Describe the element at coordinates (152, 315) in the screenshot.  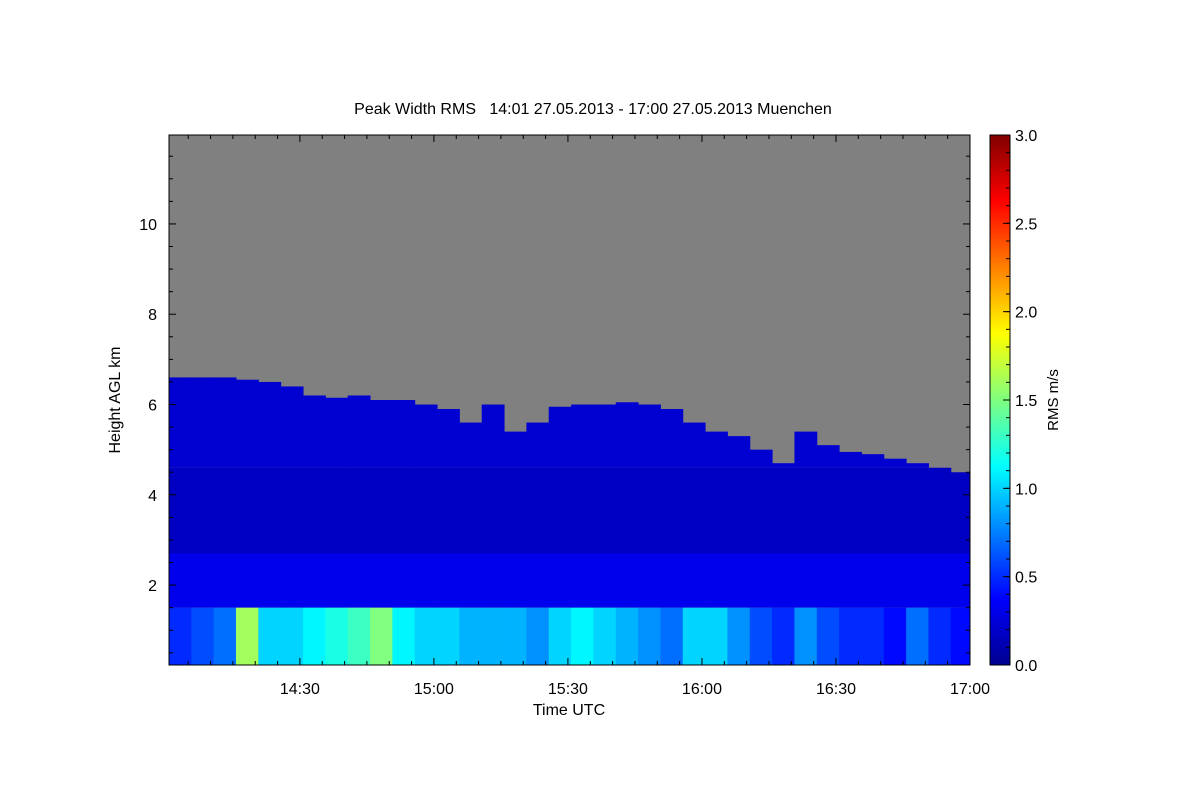
I see `y-tick-label: 8` at that location.